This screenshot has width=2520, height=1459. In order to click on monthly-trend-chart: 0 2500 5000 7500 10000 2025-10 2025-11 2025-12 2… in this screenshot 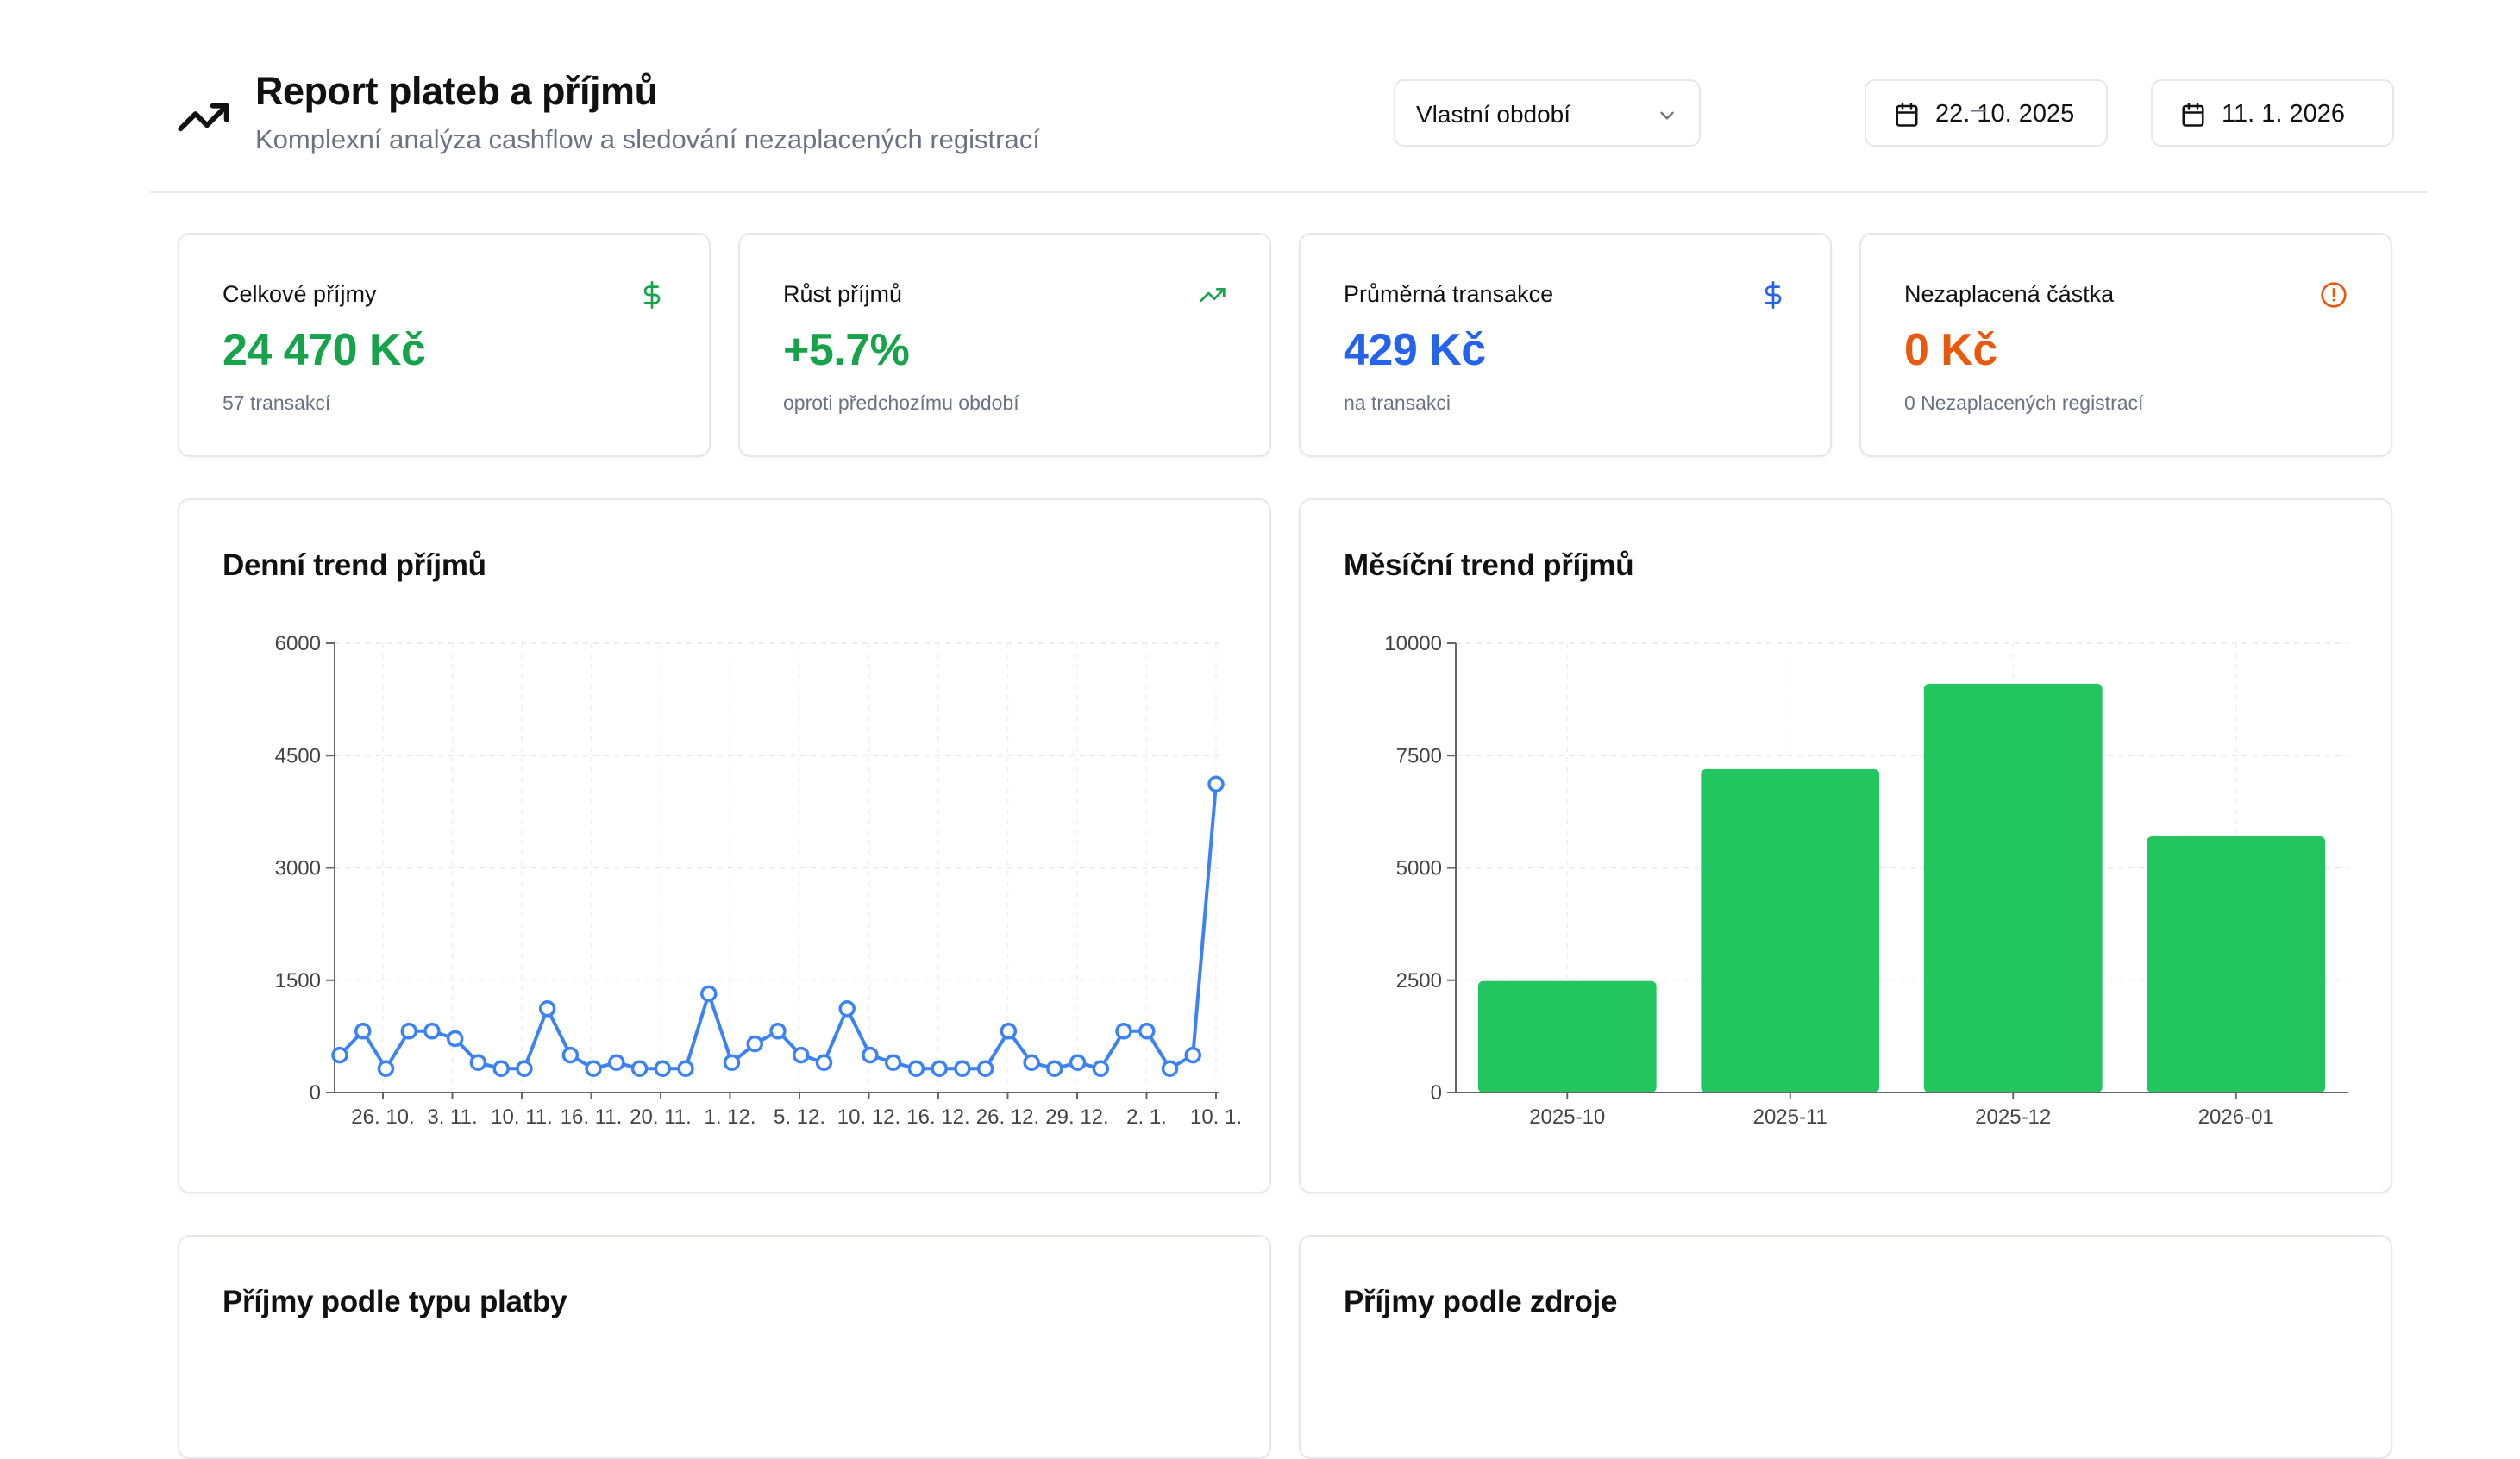, I will do `click(1866, 880)`.